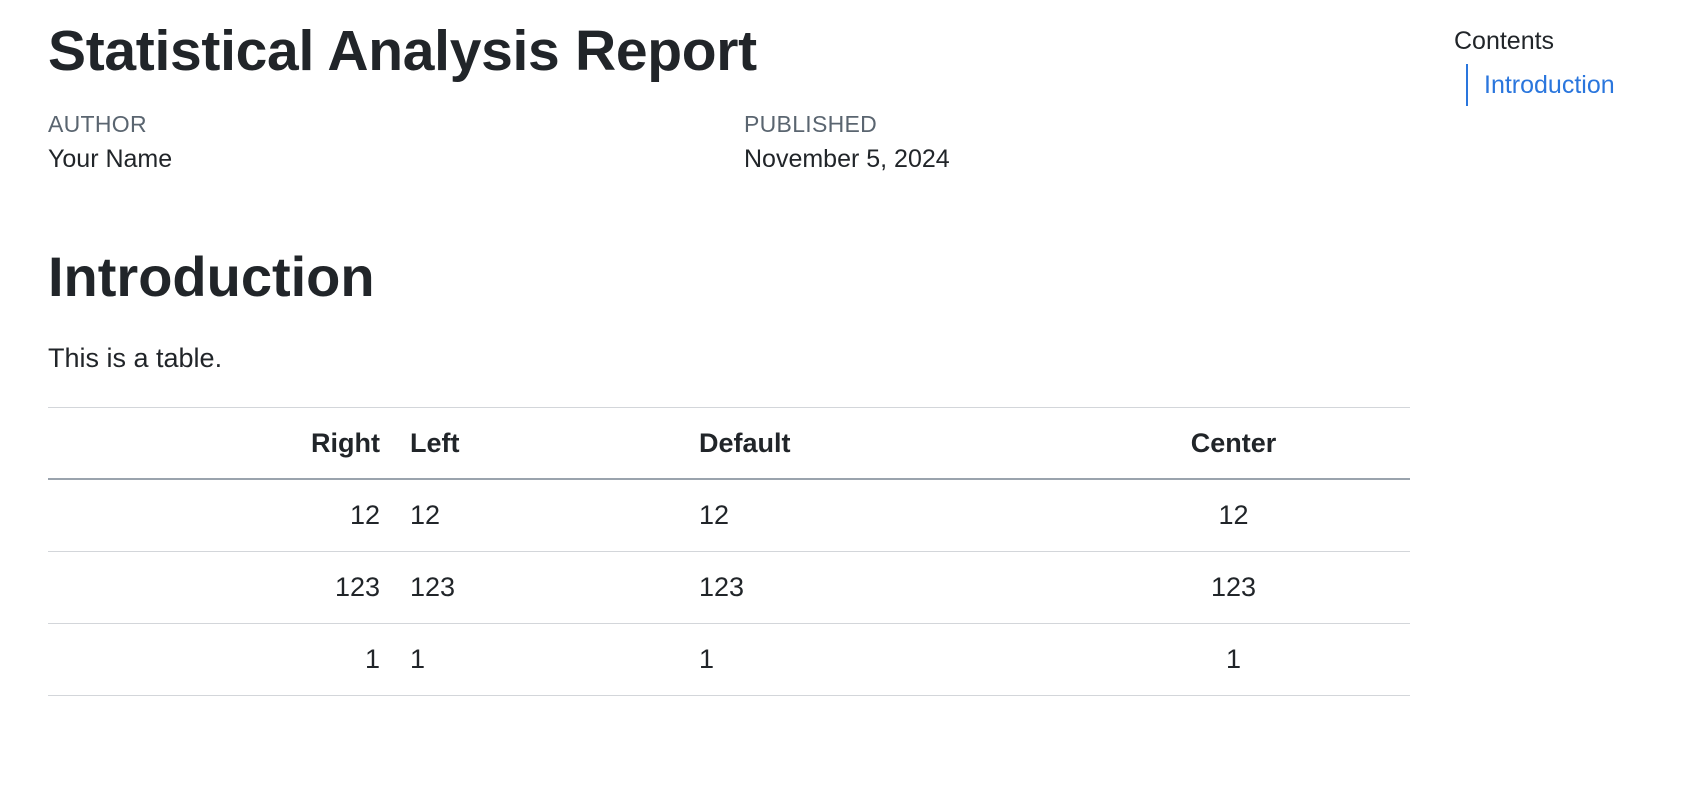 The image size is (1684, 794). Describe the element at coordinates (1564, 41) in the screenshot. I see `toc-title: Contents` at that location.